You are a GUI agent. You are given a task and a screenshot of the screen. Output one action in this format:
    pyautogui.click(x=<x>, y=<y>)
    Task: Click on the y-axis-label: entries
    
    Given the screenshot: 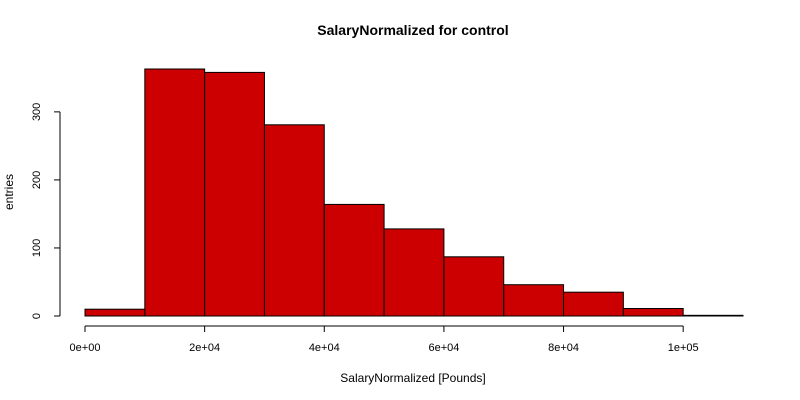 What is the action you would take?
    pyautogui.click(x=9, y=192)
    